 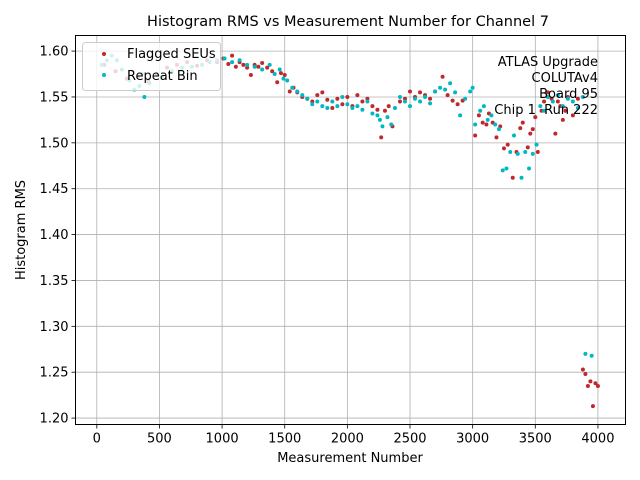 What do you see at coordinates (54, 52) in the screenshot?
I see `y-tick-label: 1.60` at bounding box center [54, 52].